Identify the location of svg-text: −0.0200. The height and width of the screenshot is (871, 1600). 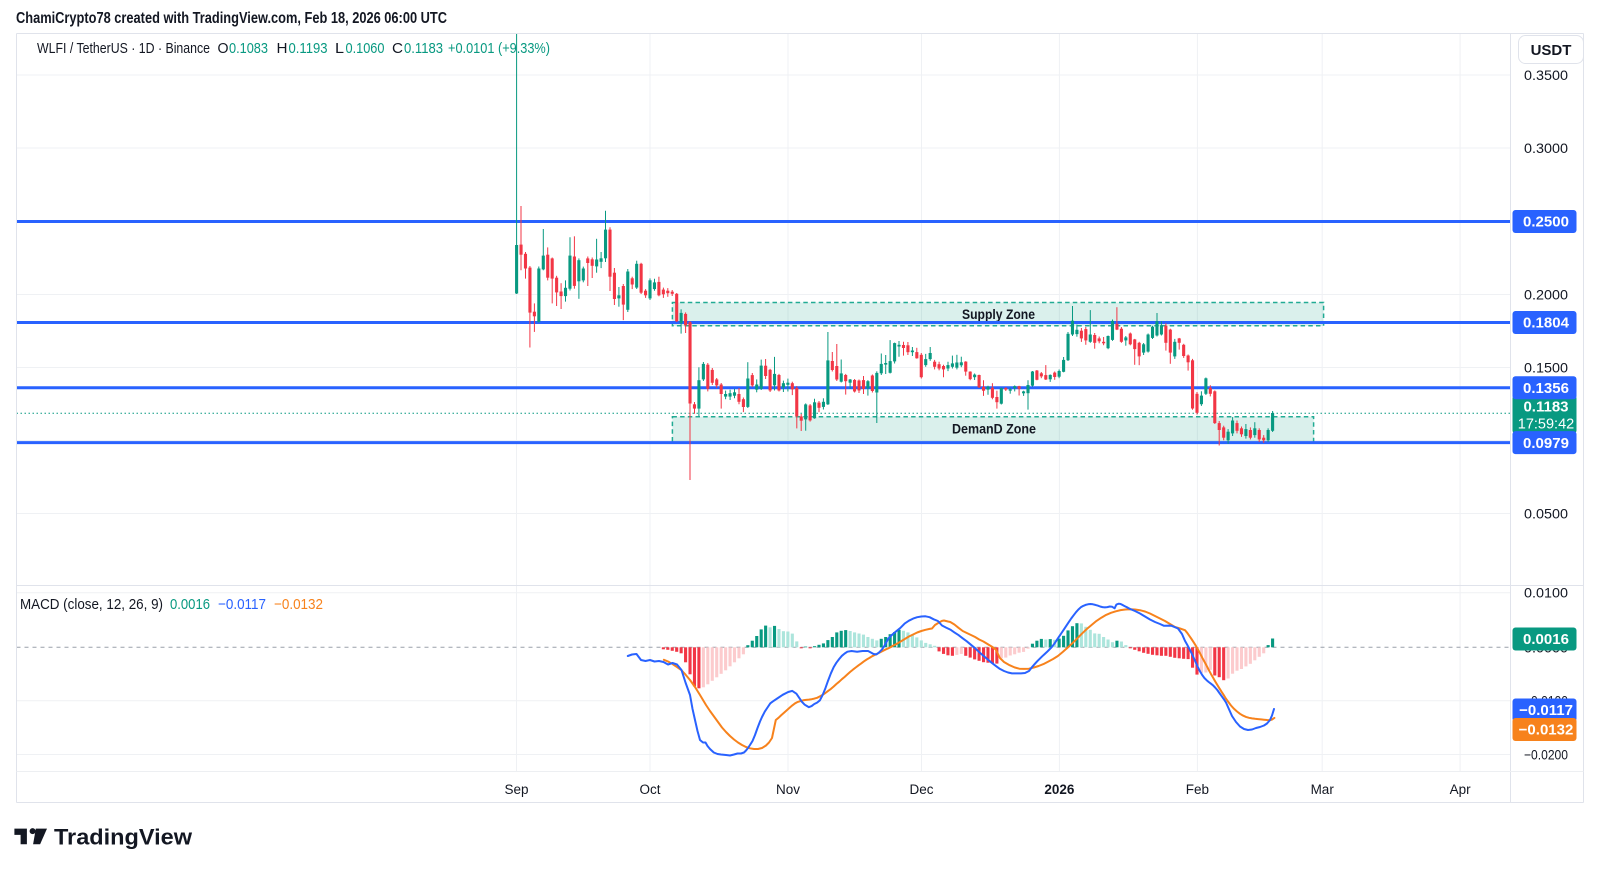
(1546, 755).